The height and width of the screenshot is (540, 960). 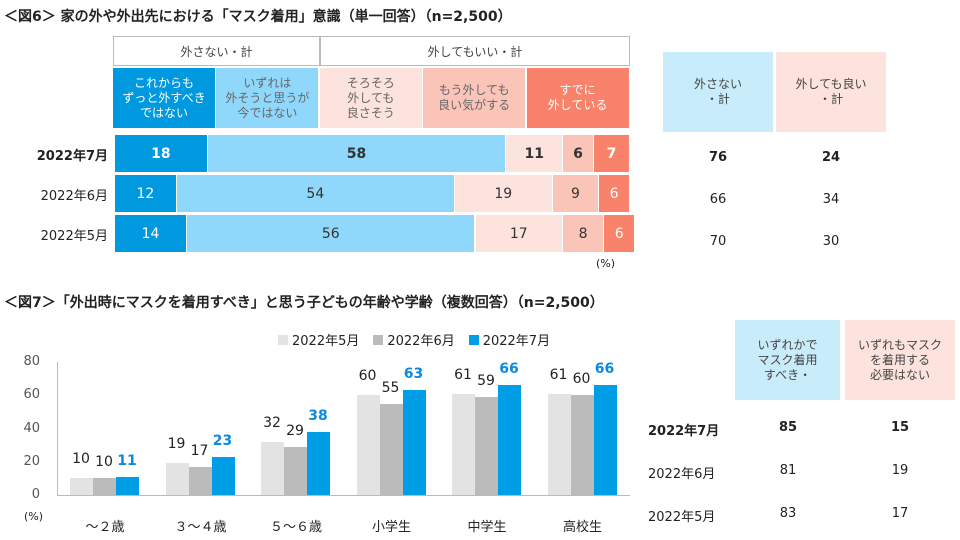 I want to click on data-label: 17, so click(x=199, y=450).